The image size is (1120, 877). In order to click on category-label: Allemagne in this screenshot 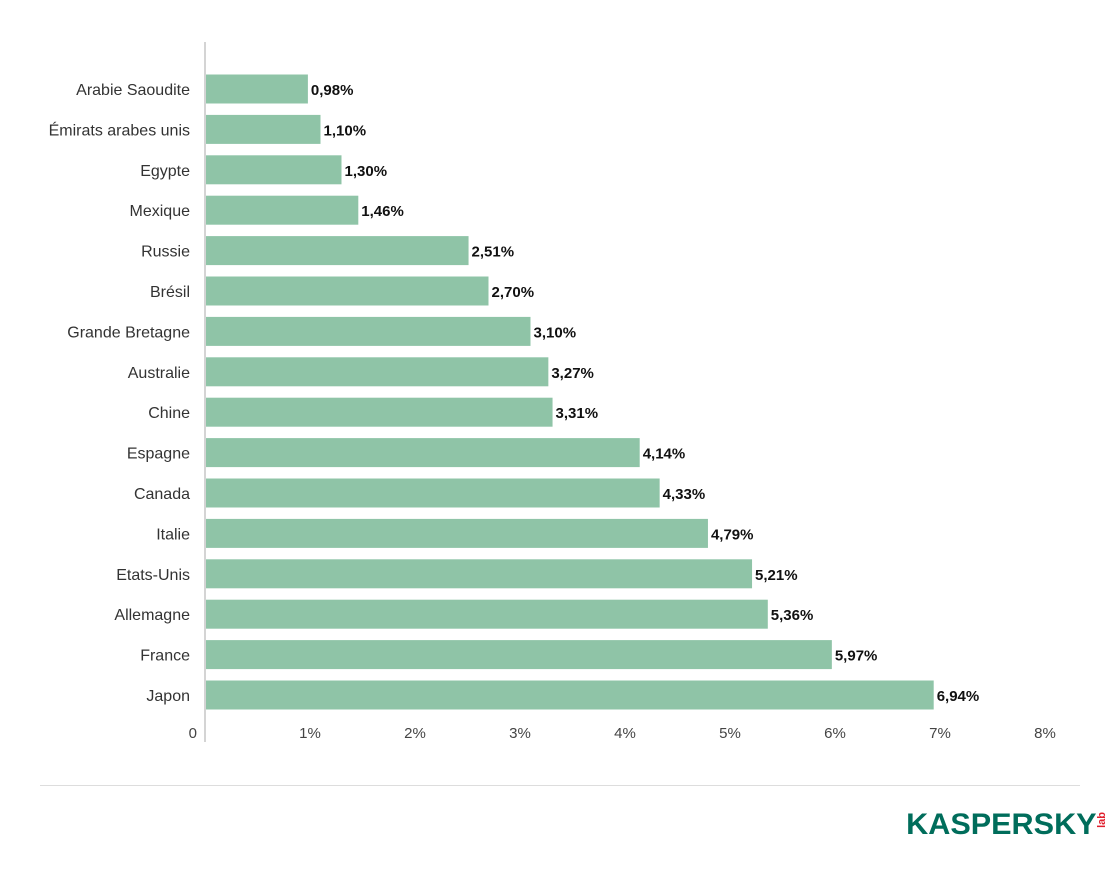, I will do `click(152, 615)`.